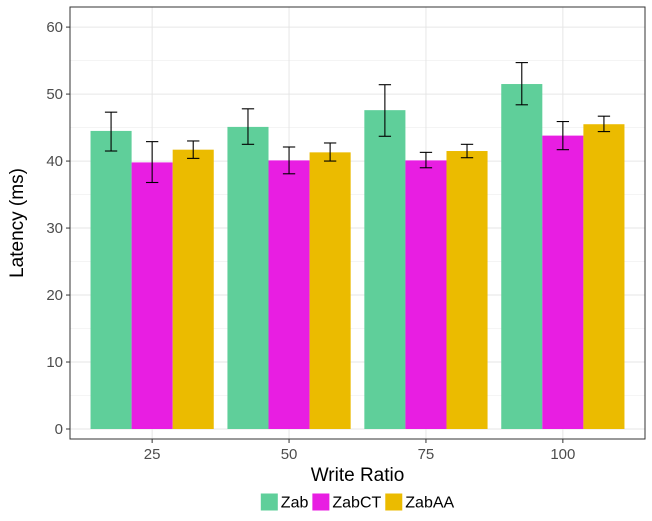 This screenshot has height=521, width=652. Describe the element at coordinates (17, 223) in the screenshot. I see `y-axis-title: Latency (ms)` at that location.